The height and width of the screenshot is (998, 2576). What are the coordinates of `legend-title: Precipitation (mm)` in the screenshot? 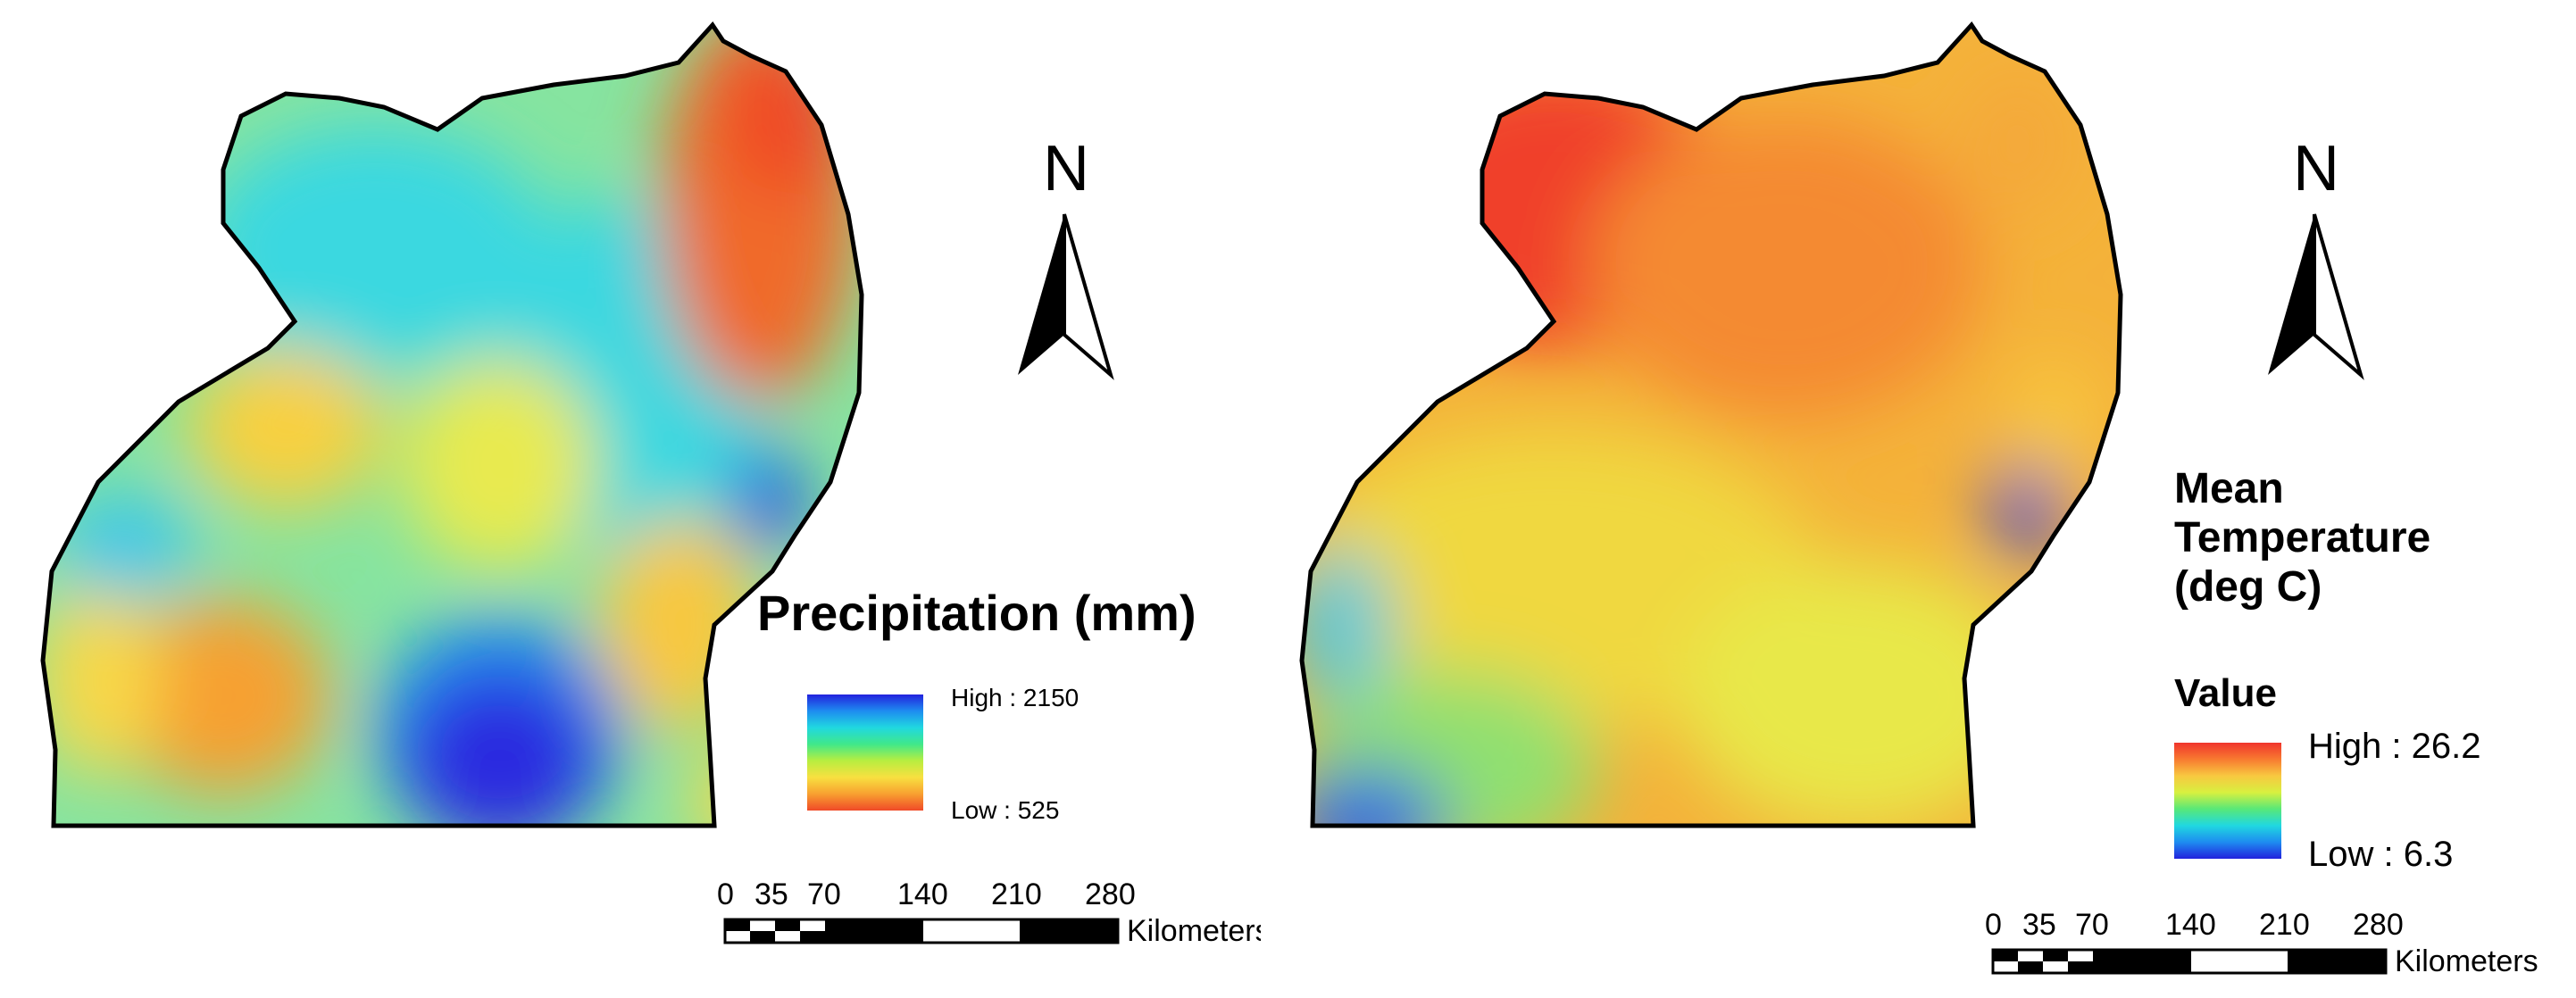 It's located at (976, 613).